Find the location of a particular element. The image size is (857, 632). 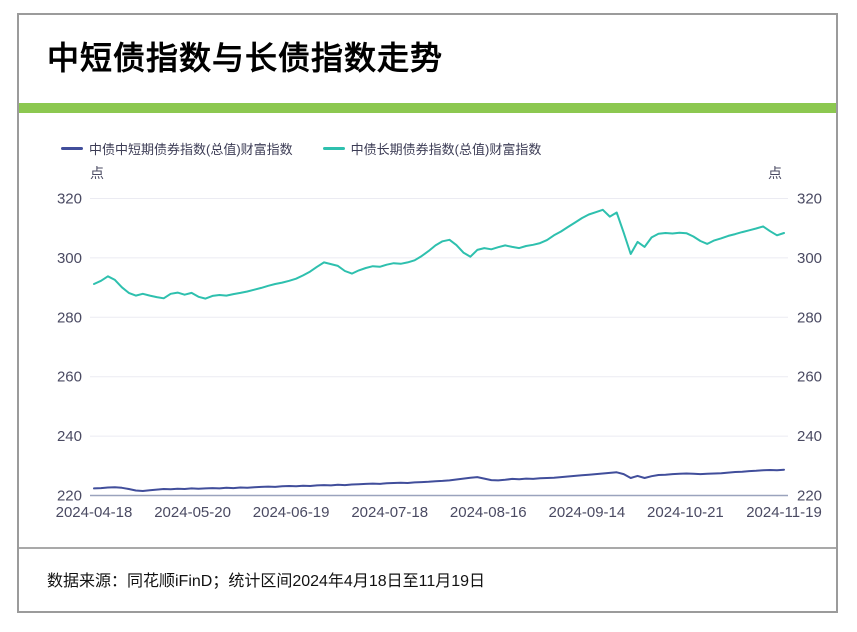

x-axis-label: 2024-09-14 is located at coordinates (586, 512).